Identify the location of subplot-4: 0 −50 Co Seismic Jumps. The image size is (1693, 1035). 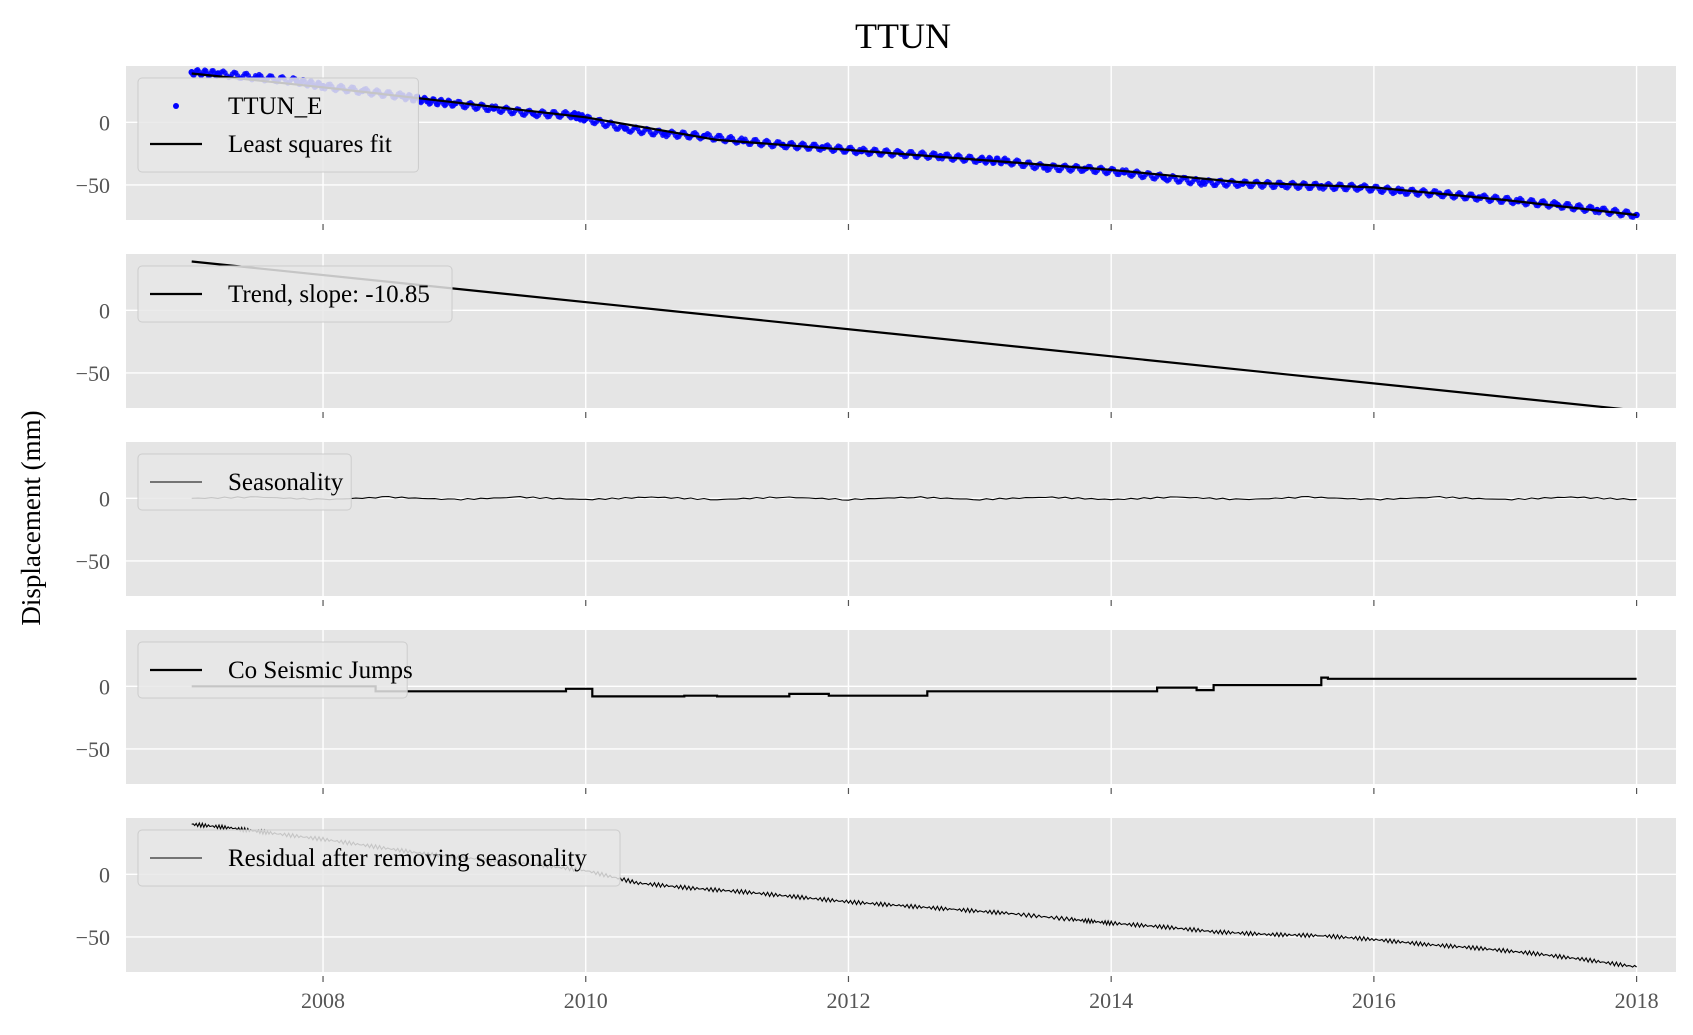
(876, 712).